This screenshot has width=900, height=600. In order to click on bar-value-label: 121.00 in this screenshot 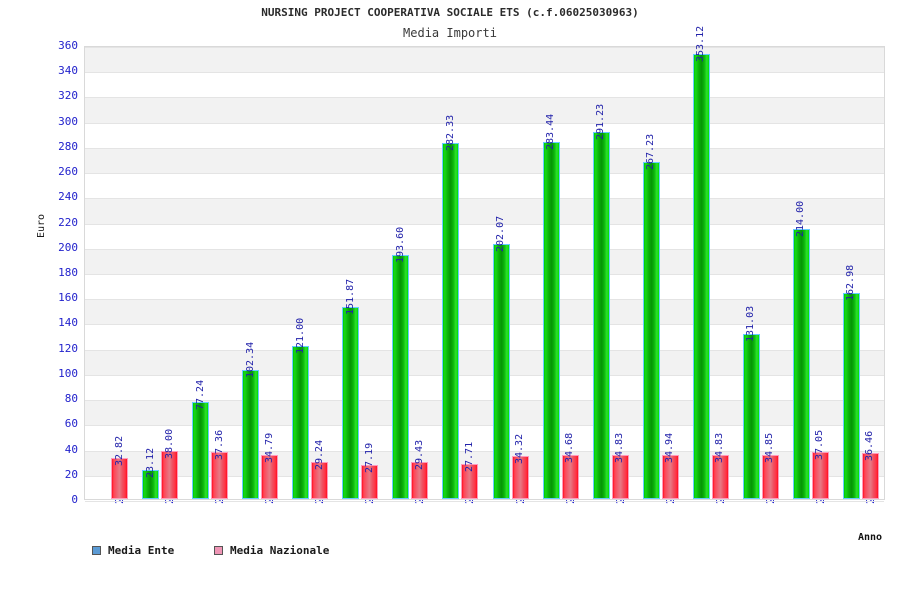, I will do `click(300, 336)`.